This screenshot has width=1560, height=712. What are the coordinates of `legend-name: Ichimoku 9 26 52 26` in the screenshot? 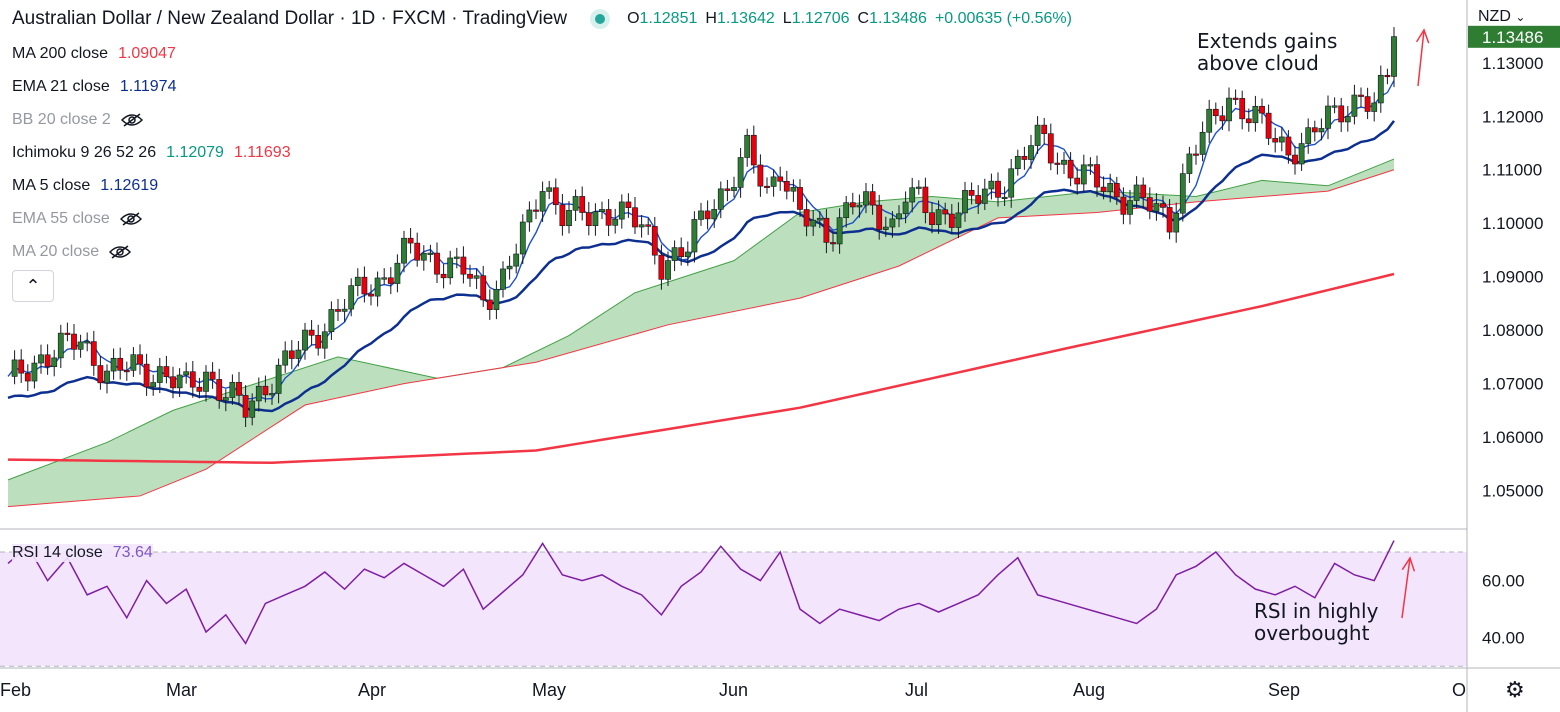 It's located at (84, 152).